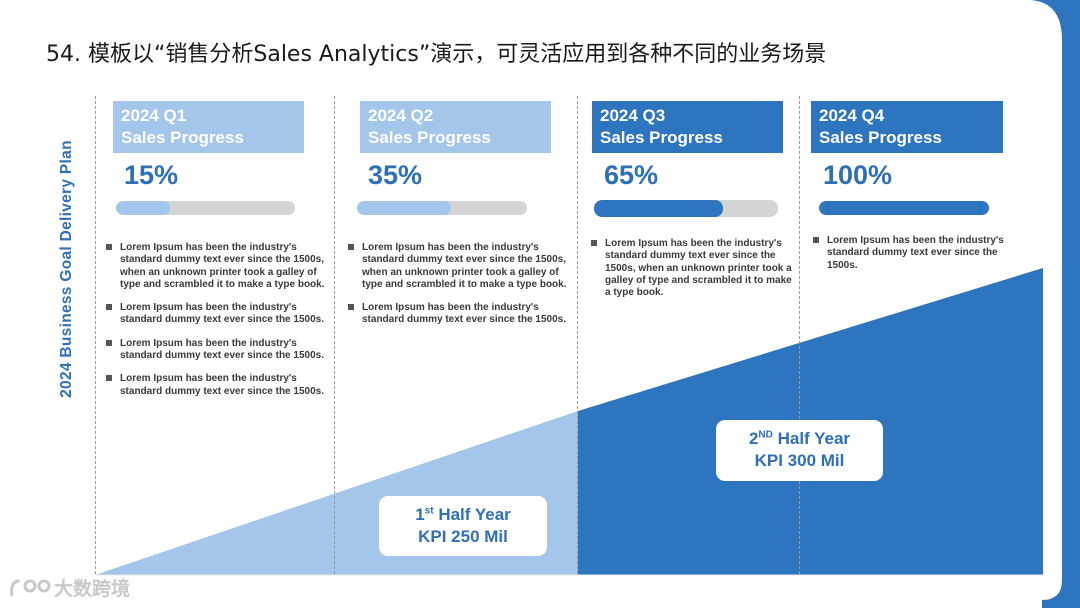 This screenshot has height=608, width=1080. I want to click on progress-fill-q3, so click(658, 208).